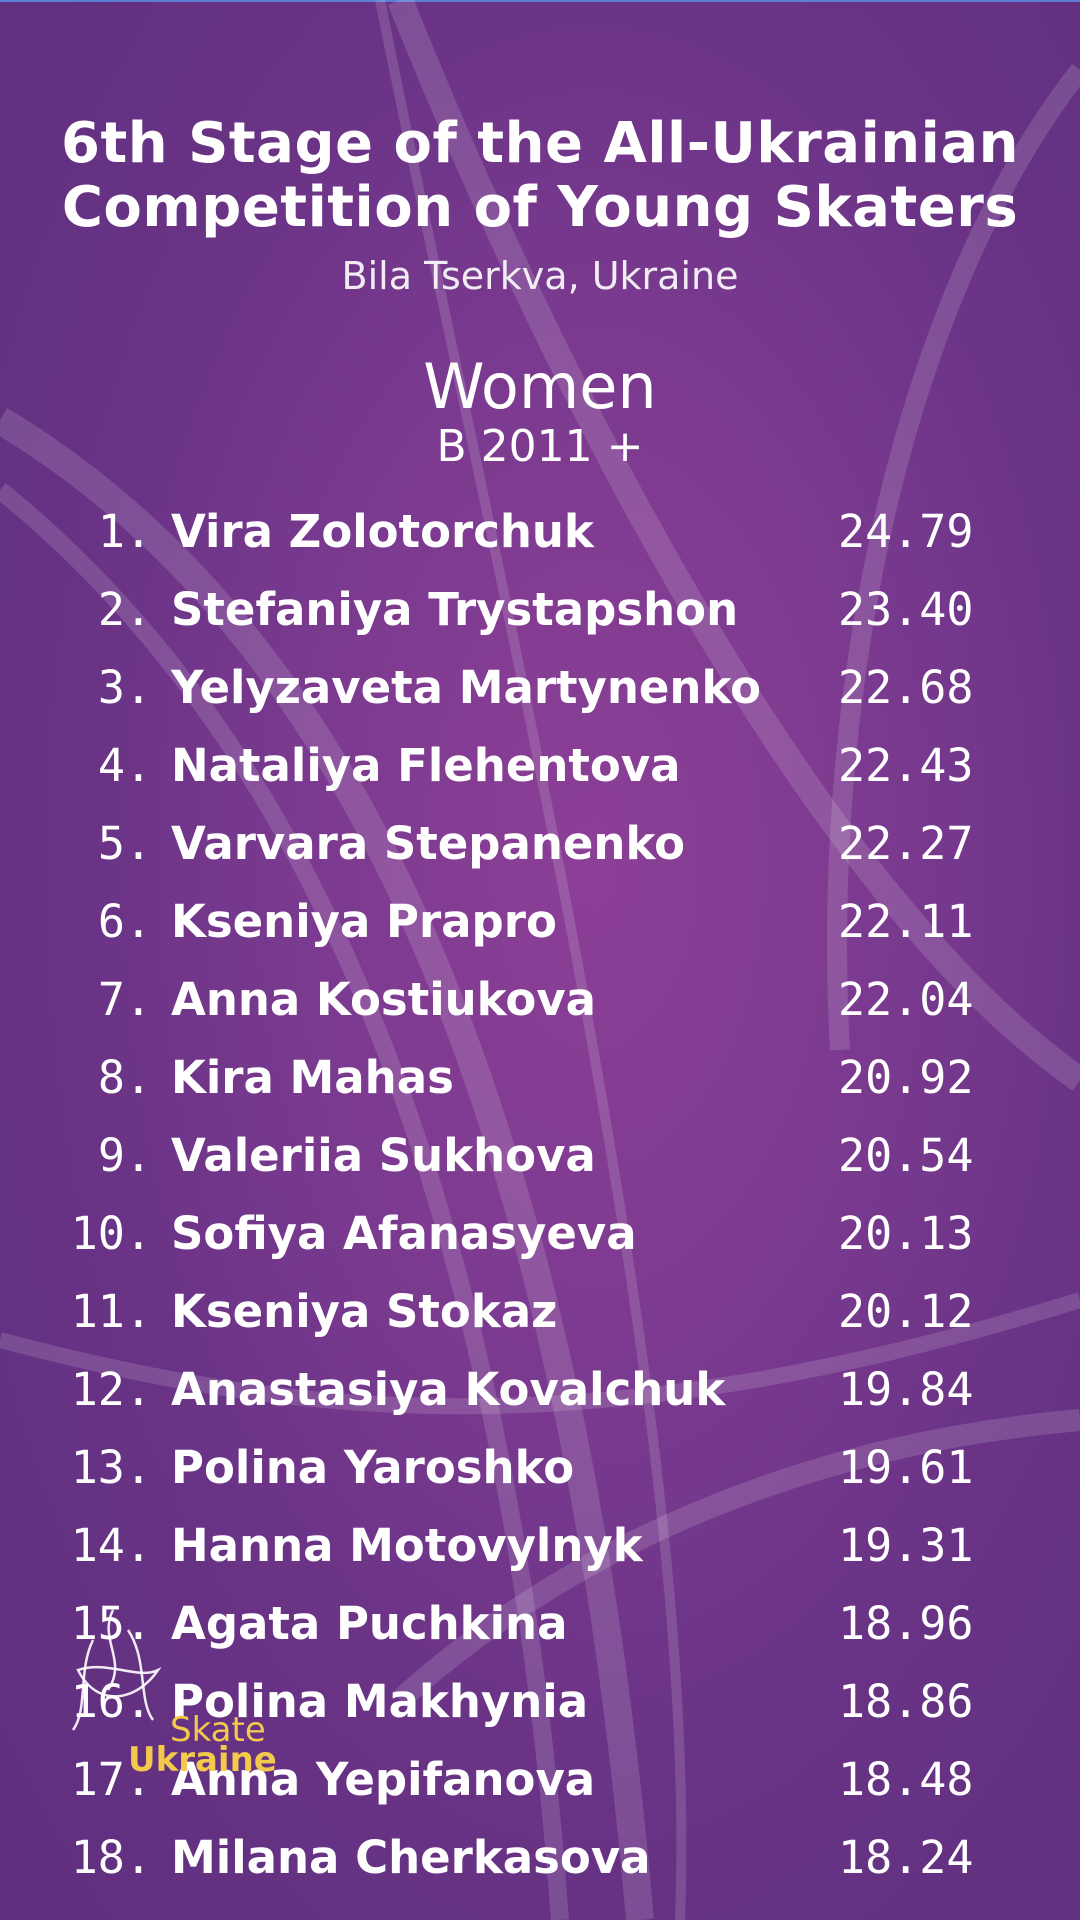  What do you see at coordinates (373, 1467) in the screenshot?
I see `result-name: Polina Yaroshko` at bounding box center [373, 1467].